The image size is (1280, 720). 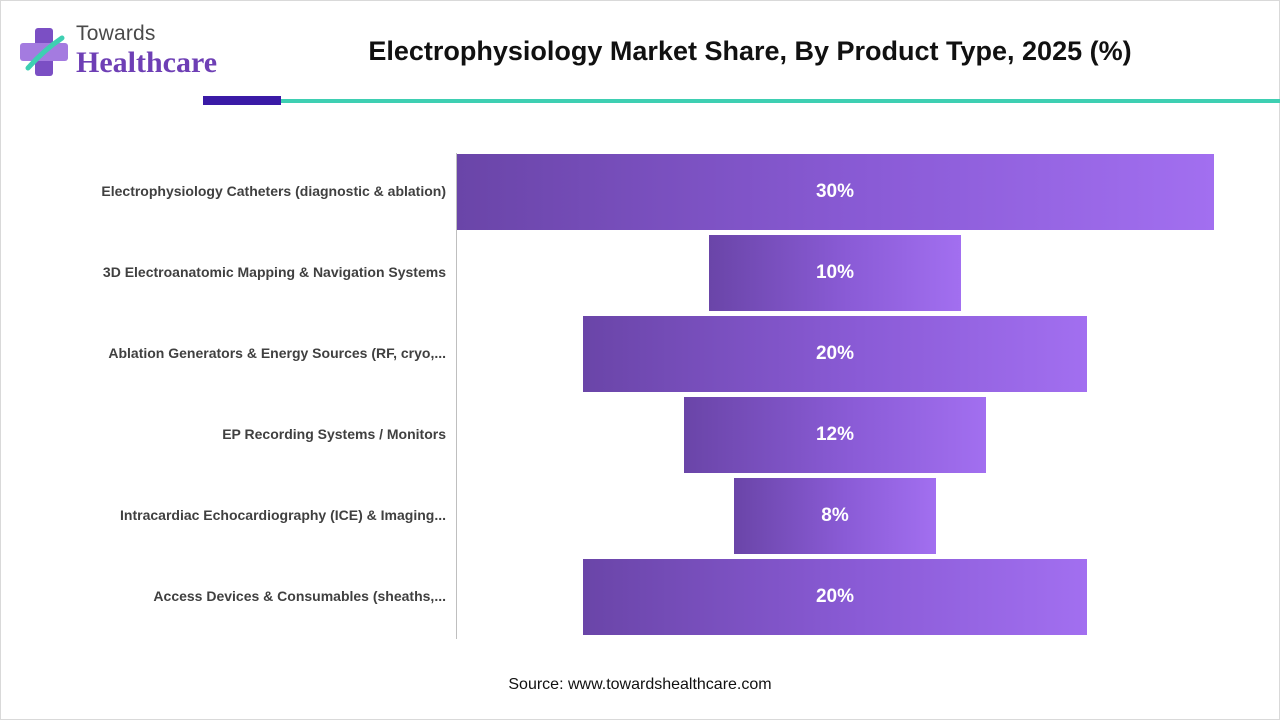 I want to click on bar-4: 12%, so click(x=835, y=435).